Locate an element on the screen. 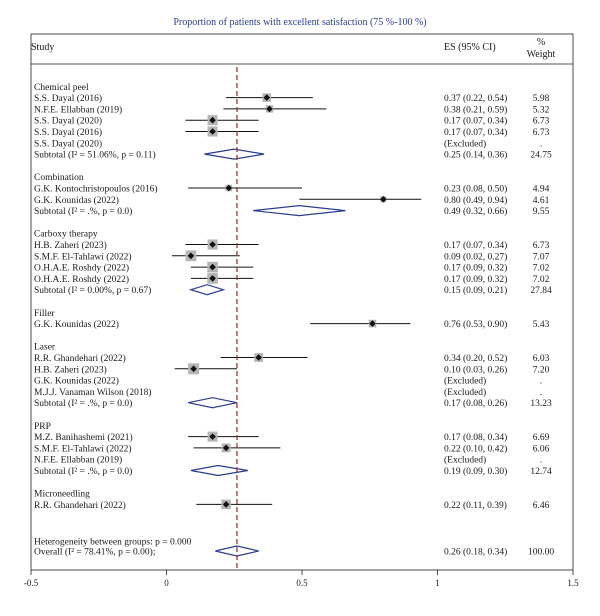  study-es-ci: 0.80 (0.49, 0.94) is located at coordinates (475, 200).